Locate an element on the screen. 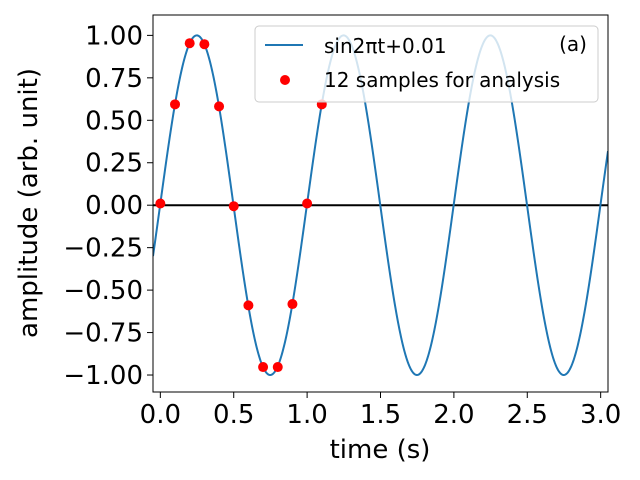 This screenshot has height=480, width=640. x-tick-label: 0.0 is located at coordinates (160, 415).